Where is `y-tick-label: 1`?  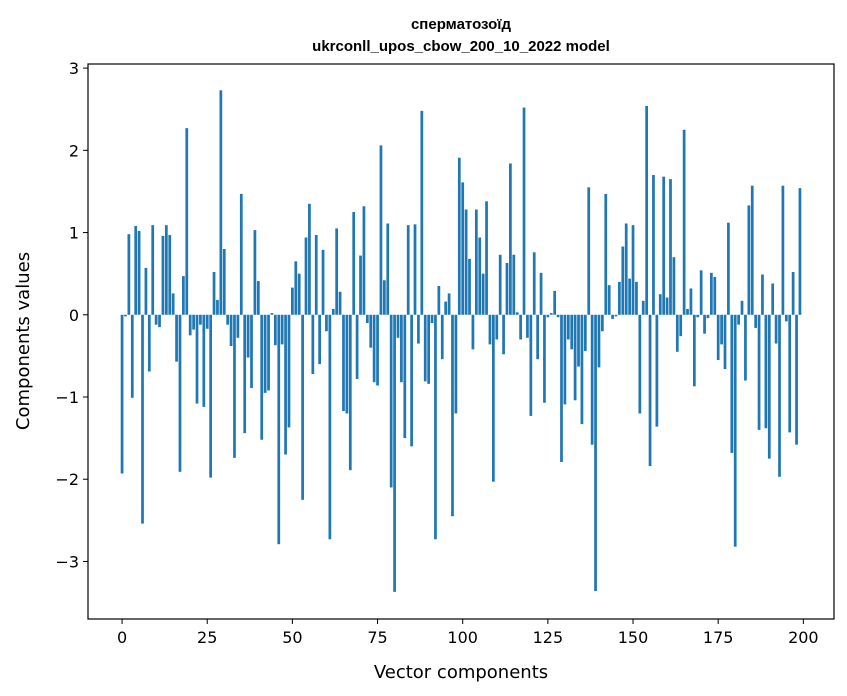
y-tick-label: 1 is located at coordinates (74, 233).